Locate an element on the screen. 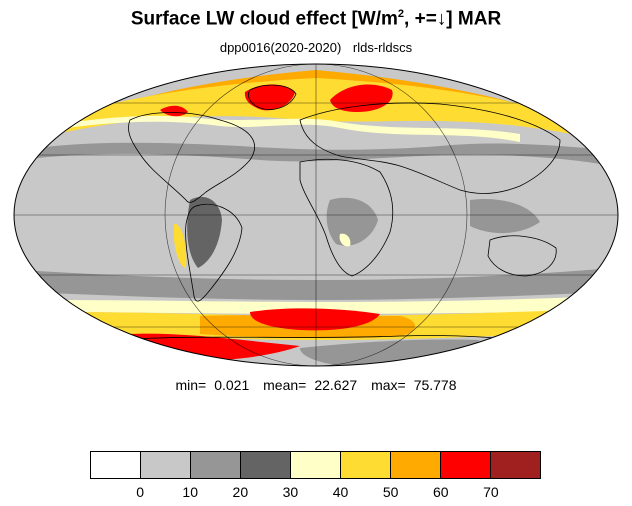 Image resolution: width=632 pixels, height=506 pixels. colorbar-labels: 0 10 20 30 40 50 60 70 is located at coordinates (316, 494).